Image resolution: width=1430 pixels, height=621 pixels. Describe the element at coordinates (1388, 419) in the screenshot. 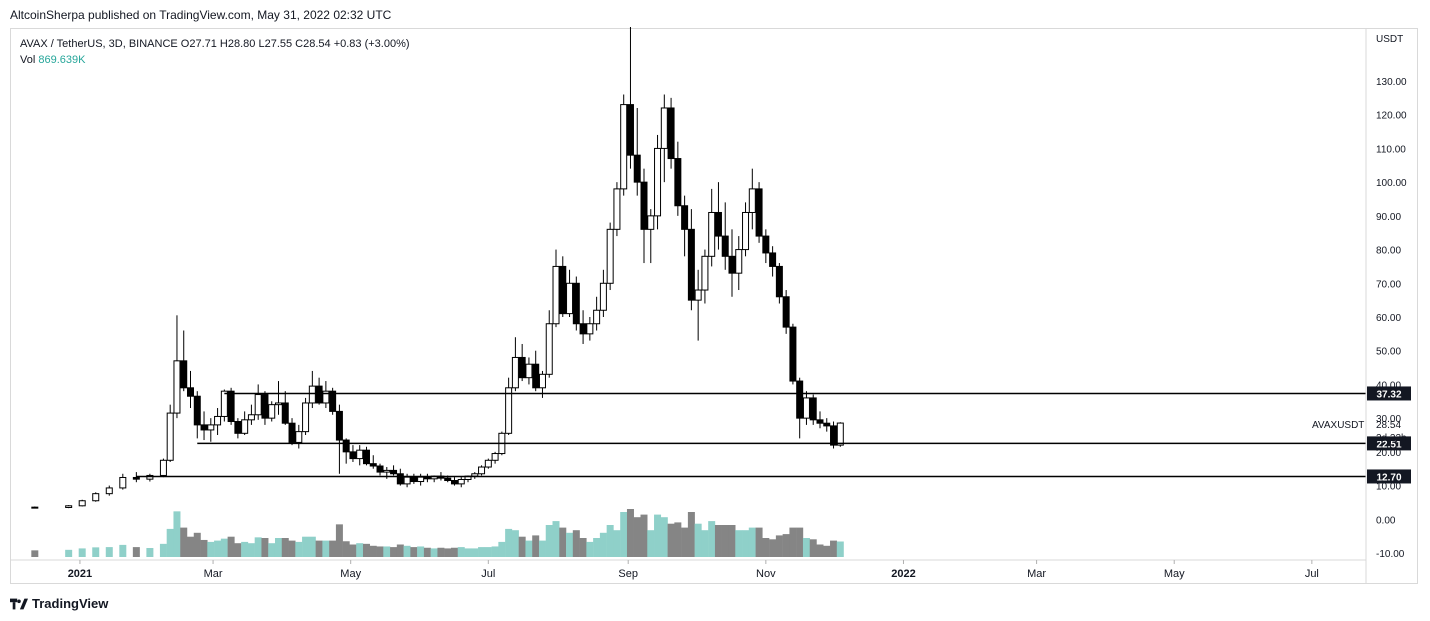

I see `price-tick-label: 30.00` at that location.